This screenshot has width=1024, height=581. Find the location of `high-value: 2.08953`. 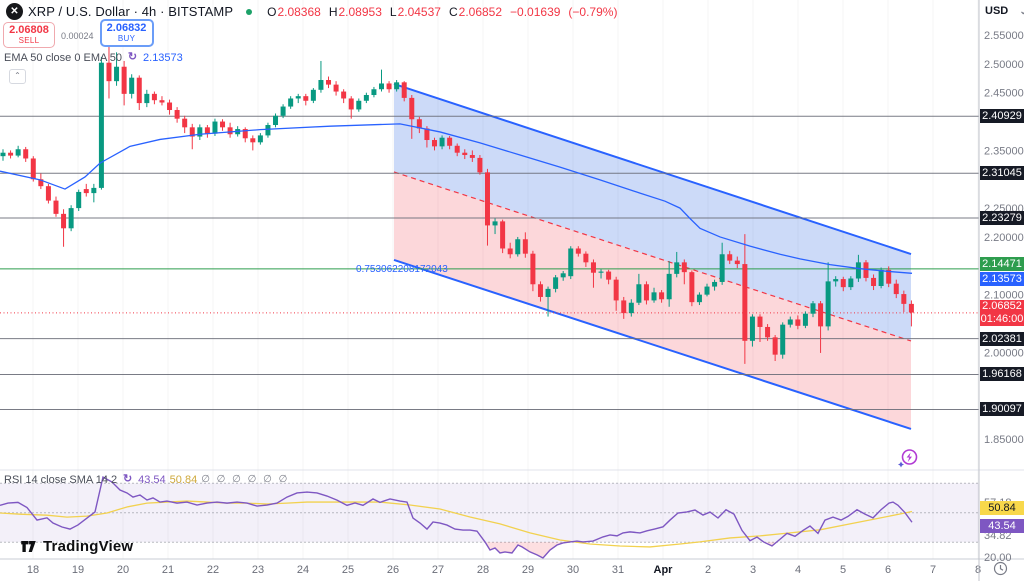

high-value: 2.08953 is located at coordinates (360, 11).